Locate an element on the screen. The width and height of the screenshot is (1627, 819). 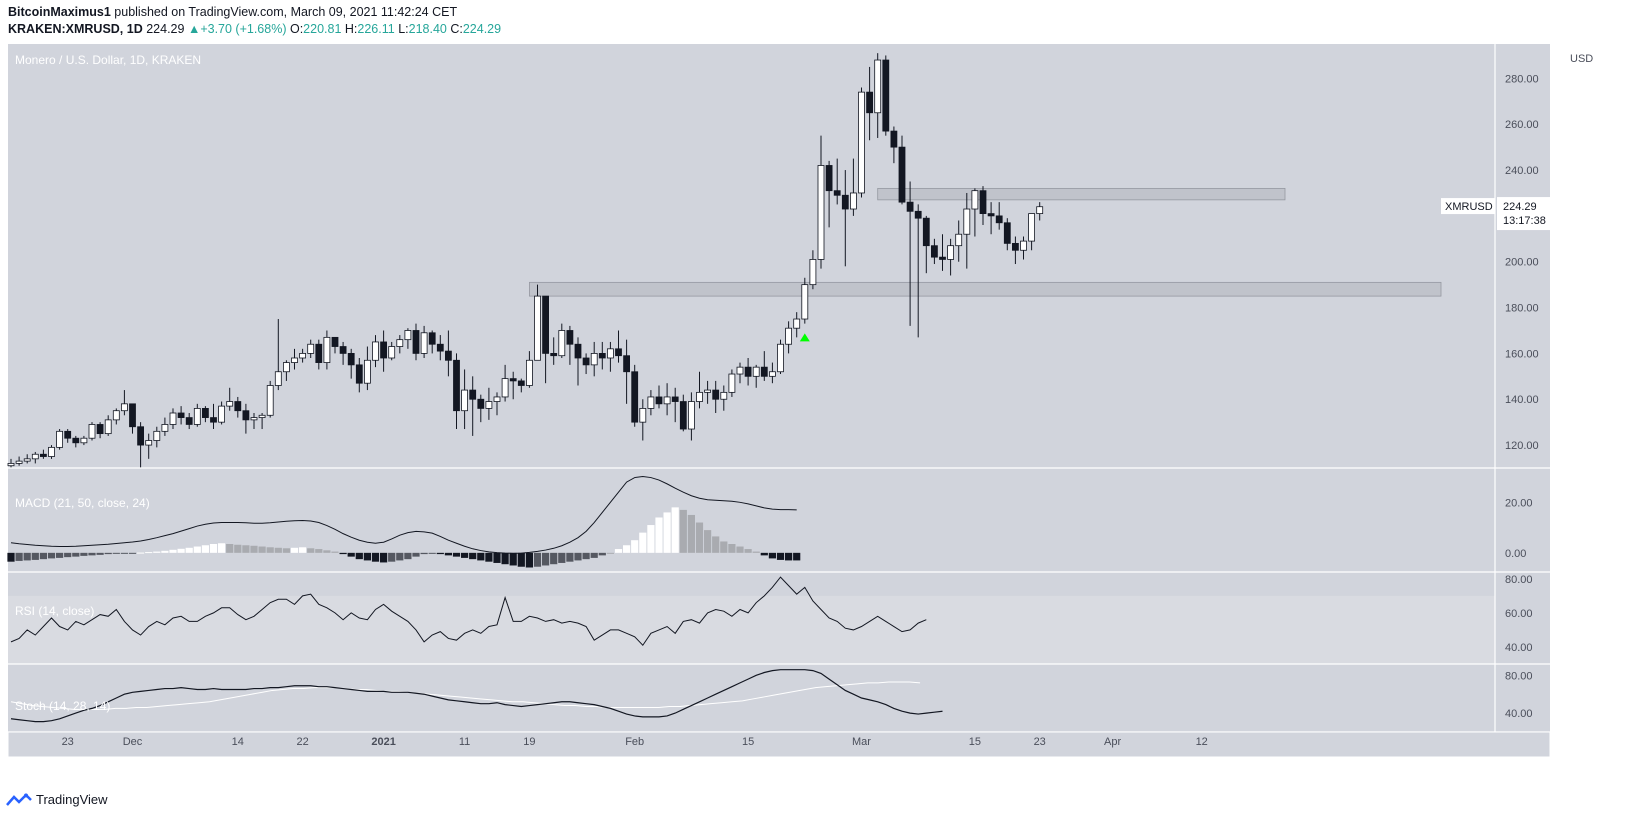
change-arrow-icon: ▲ is located at coordinates (194, 29).